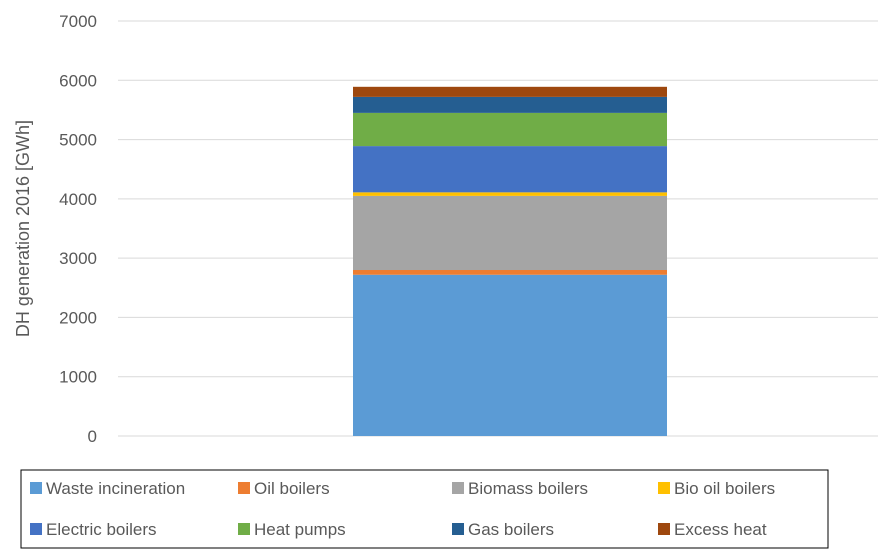  I want to click on y-tick-label: 2000, so click(78, 317).